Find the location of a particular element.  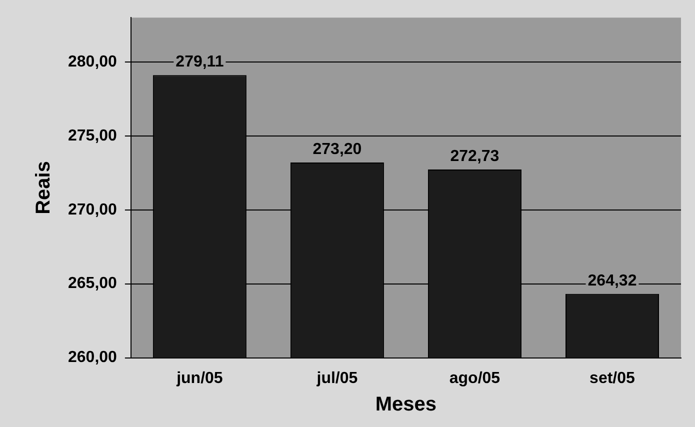

x-tick-label: ago/05 is located at coordinates (474, 378).